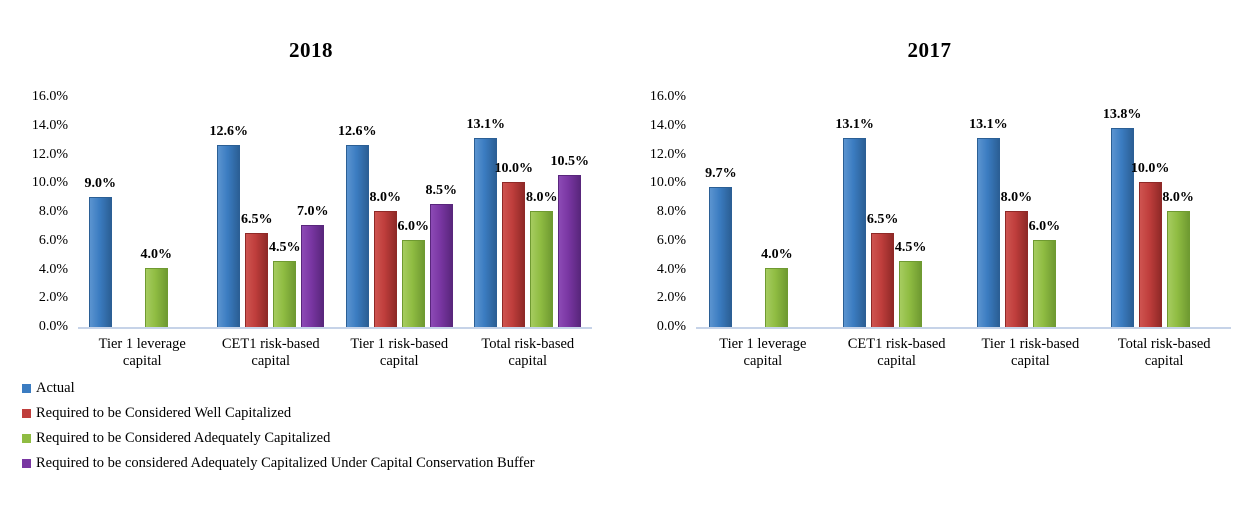  I want to click on bar-value-label: 13.1%, so click(988, 124).